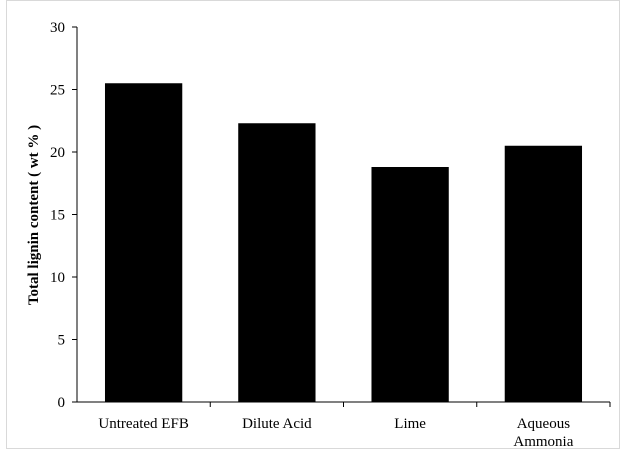 The width and height of the screenshot is (624, 455). Describe the element at coordinates (57, 91) in the screenshot. I see `y-tick-label: 25` at that location.